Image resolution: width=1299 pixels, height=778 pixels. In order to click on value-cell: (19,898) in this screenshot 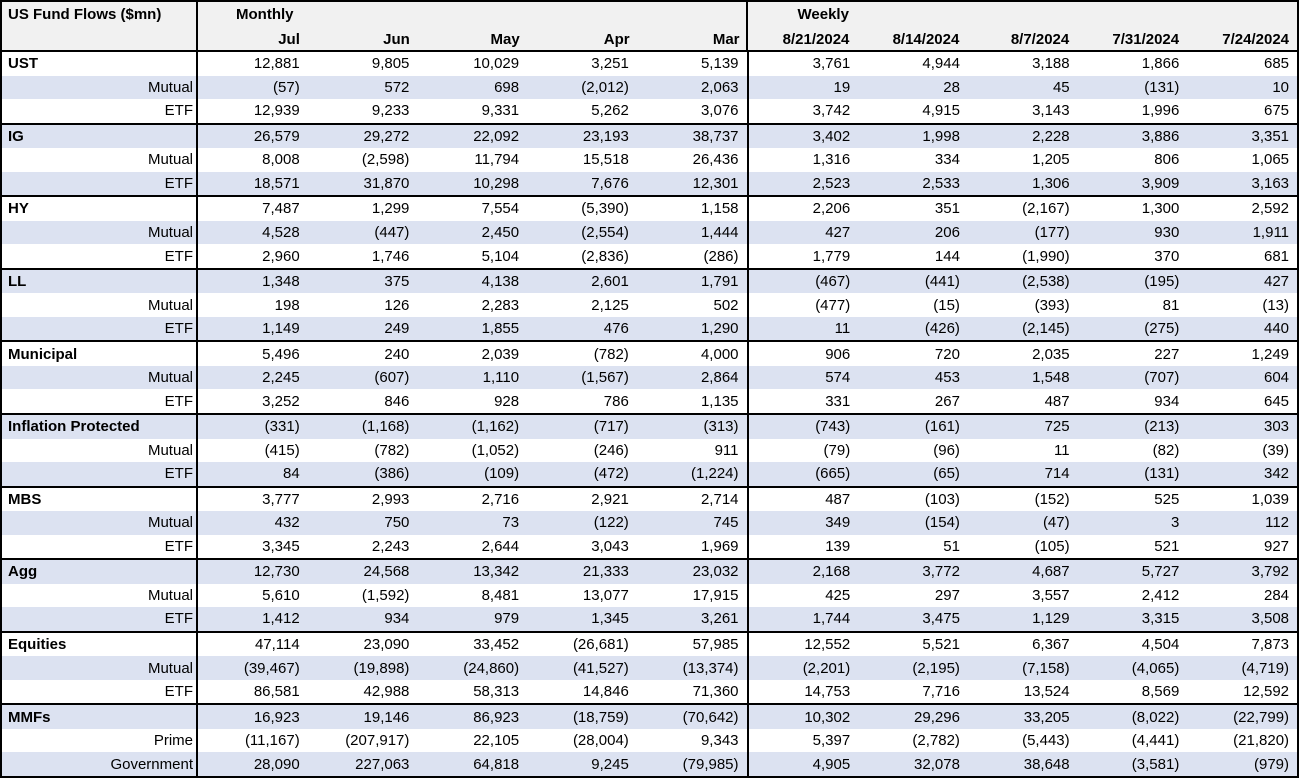, I will do `click(381, 668)`.